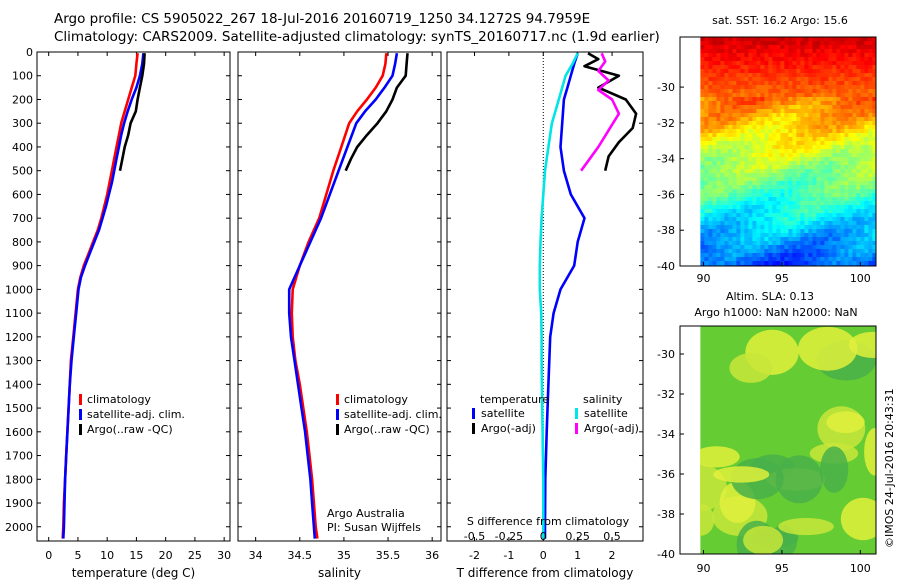 Image resolution: width=900 pixels, height=580 pixels. Describe the element at coordinates (22, 194) in the screenshot. I see `y-tick-label: 600` at that location.